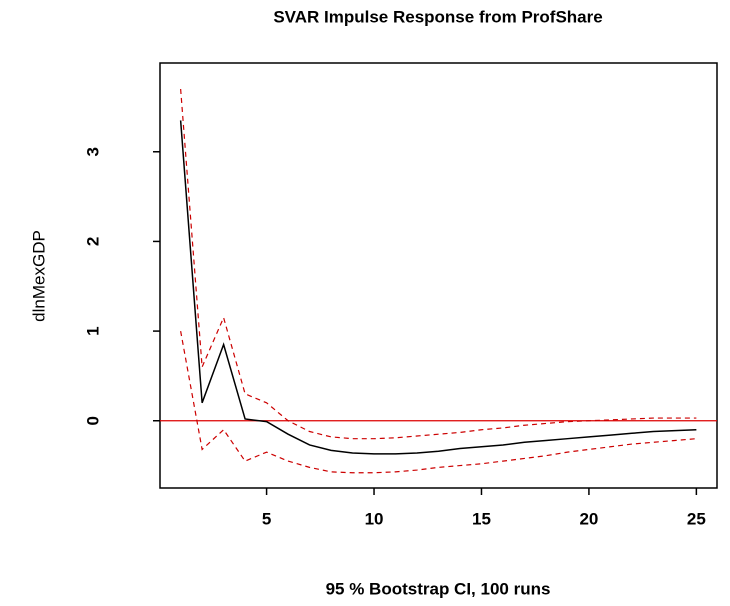 Image resolution: width=730 pixels, height=606 pixels. I want to click on y-tick-label: 1, so click(92, 330).